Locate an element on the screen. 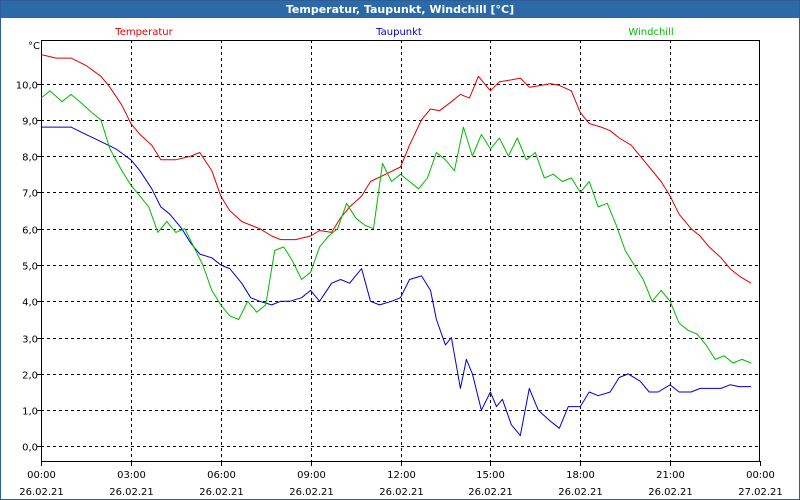 Image resolution: width=800 pixels, height=500 pixels. legend-temperatur: Temperatur is located at coordinates (143, 32).